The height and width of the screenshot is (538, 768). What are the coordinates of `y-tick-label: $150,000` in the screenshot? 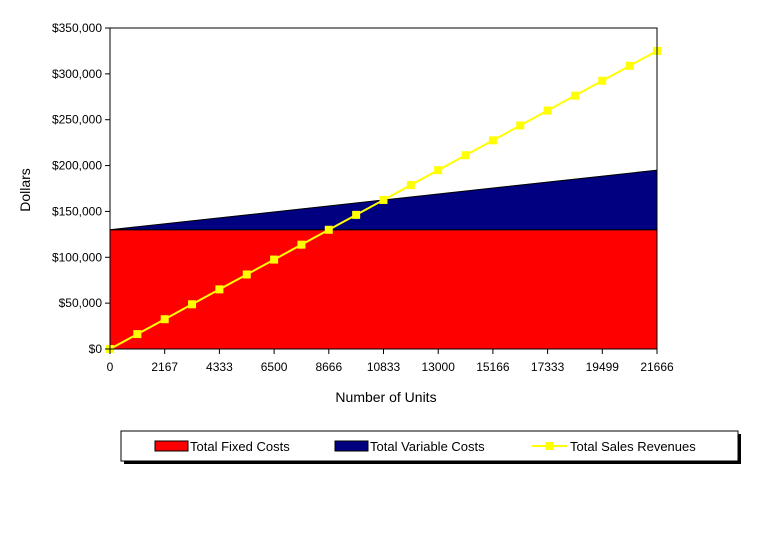 It's located at (77, 211).